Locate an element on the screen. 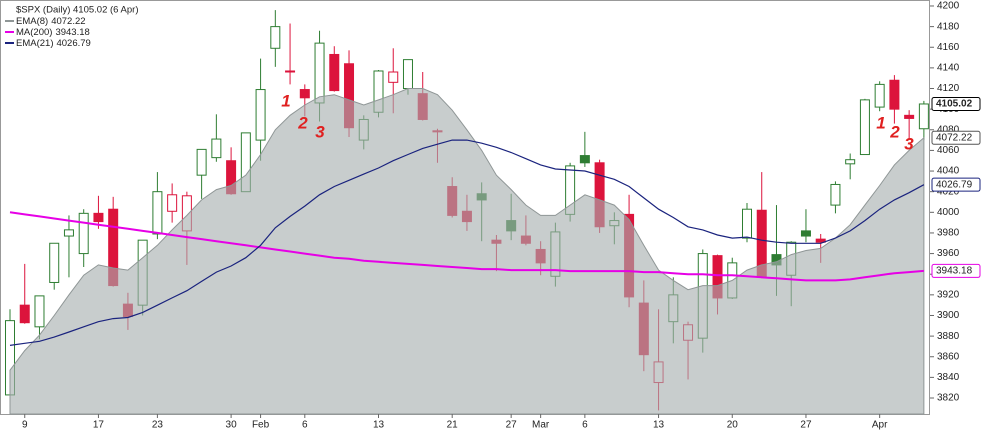  legend-value: 4026.79 is located at coordinates (73, 43).